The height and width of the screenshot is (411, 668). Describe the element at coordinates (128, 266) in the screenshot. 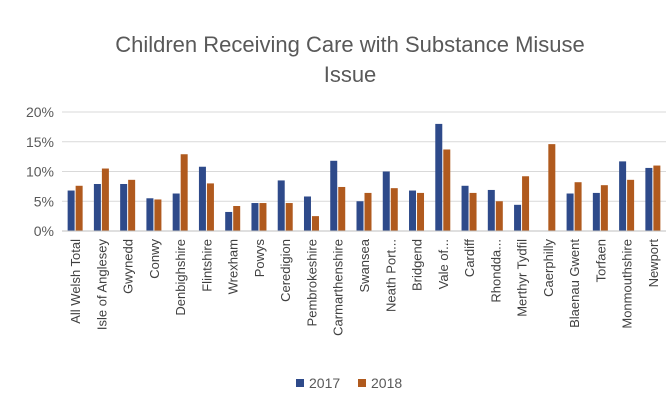

I see `x-tick-label: Gwynedd` at that location.